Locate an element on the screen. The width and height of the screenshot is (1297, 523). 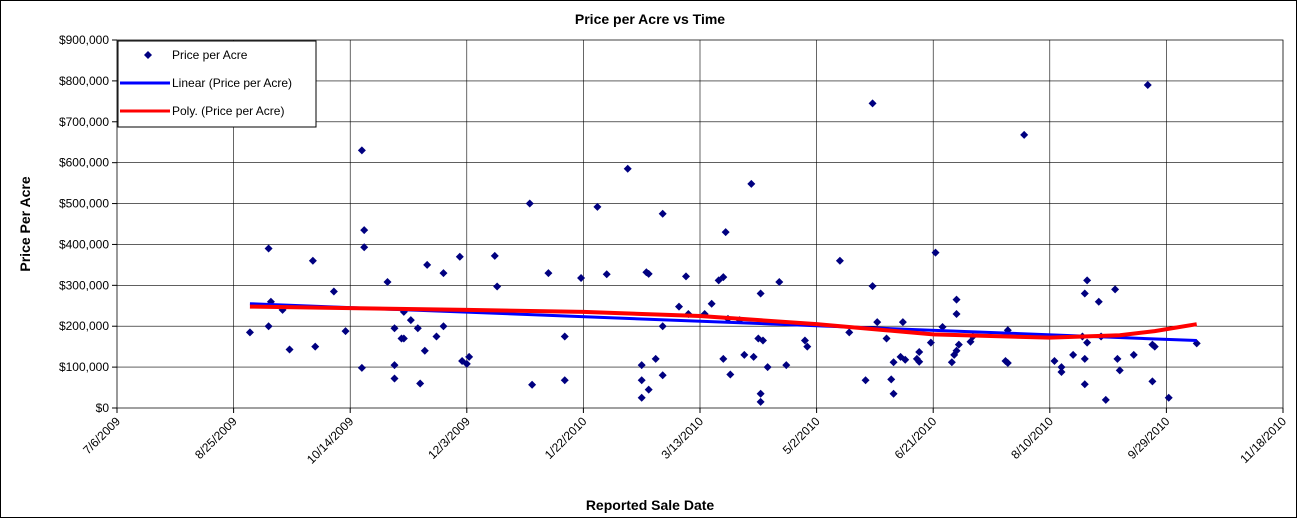
y-tick-label: $700,000 is located at coordinates (84, 122).